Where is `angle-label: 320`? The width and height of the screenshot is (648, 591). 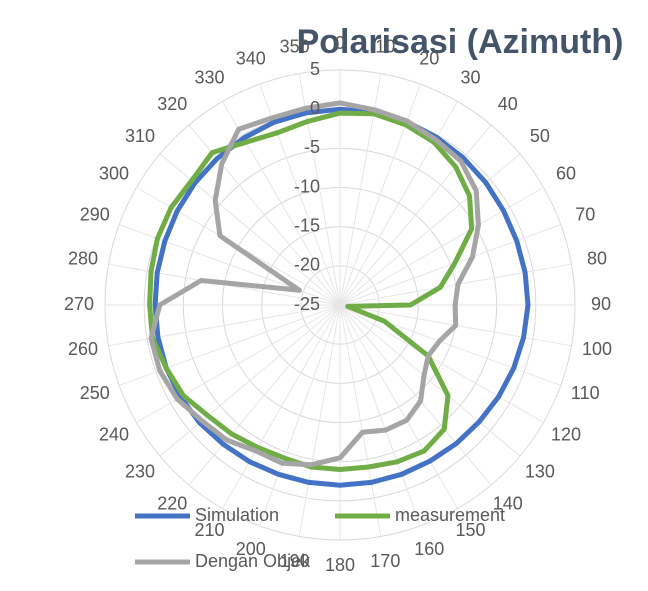 angle-label: 320 is located at coordinates (172, 104).